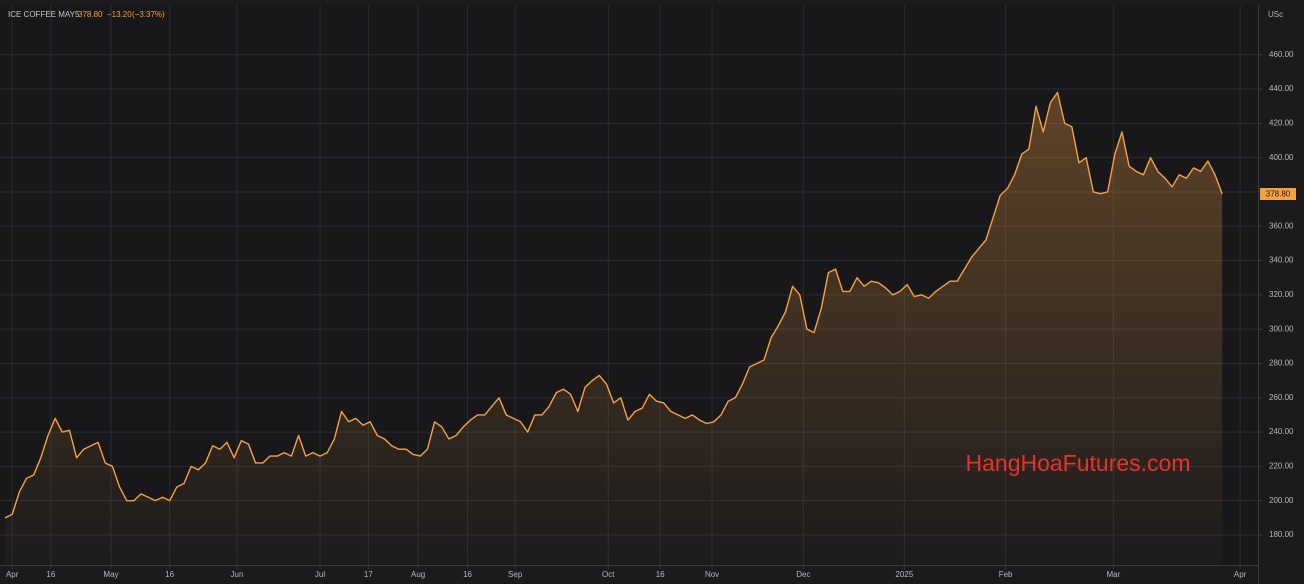 Image resolution: width=1304 pixels, height=584 pixels. I want to click on legend-change: −13.20, so click(119, 14).